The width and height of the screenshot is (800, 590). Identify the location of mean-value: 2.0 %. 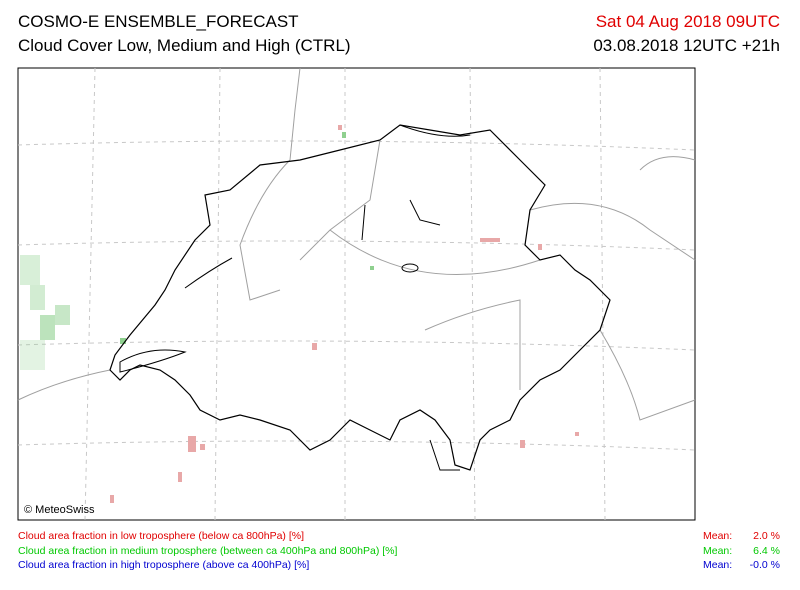
(766, 536).